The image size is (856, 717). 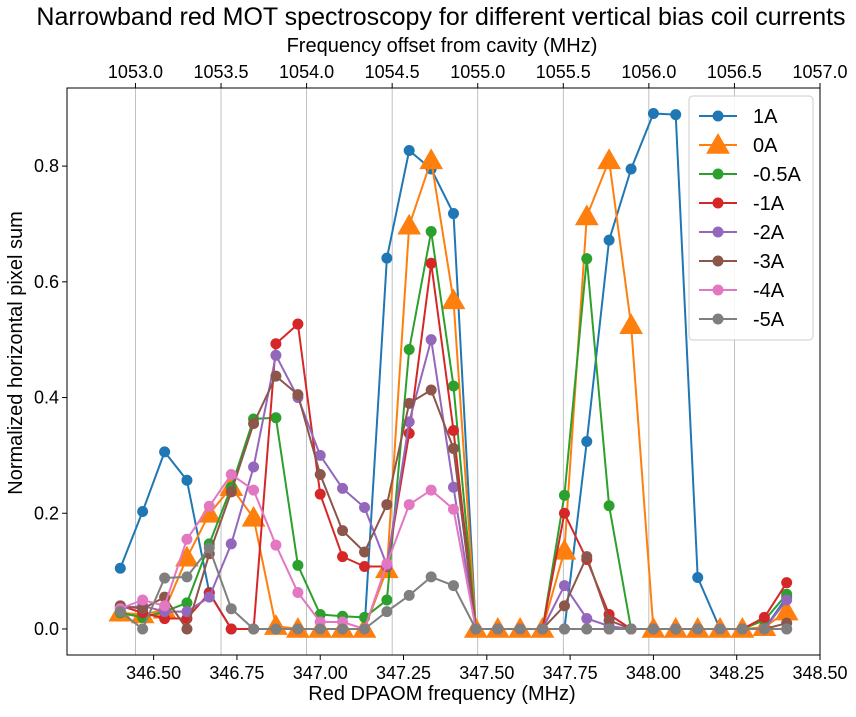 What do you see at coordinates (46, 629) in the screenshot?
I see `y-tick-label: 0.0` at bounding box center [46, 629].